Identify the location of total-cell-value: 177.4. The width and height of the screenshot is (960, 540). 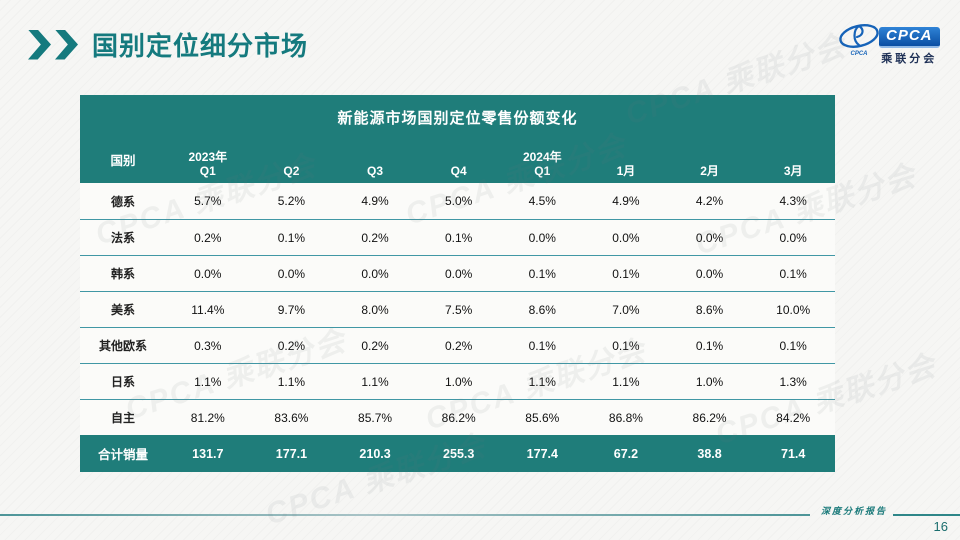
(542, 453).